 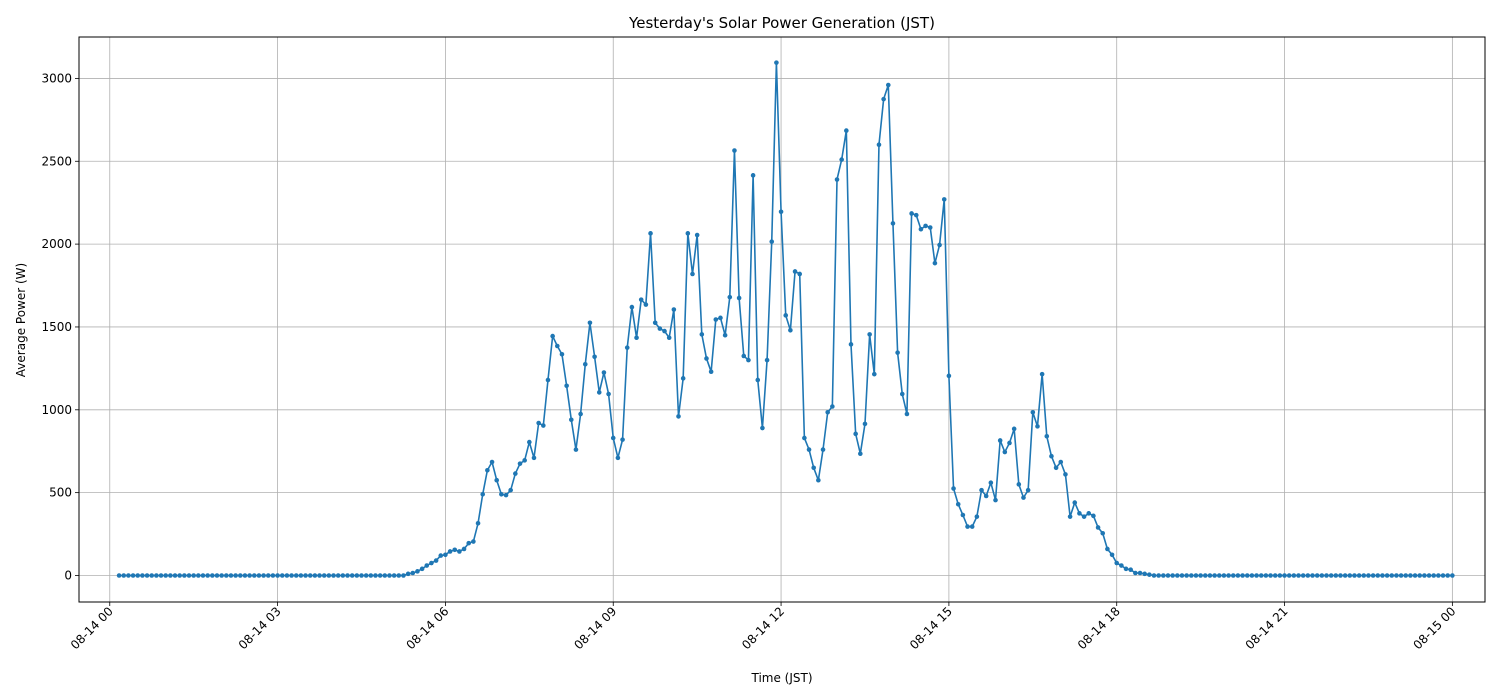 I want to click on x-tick-label: 08-15 00, so click(x=1434, y=628).